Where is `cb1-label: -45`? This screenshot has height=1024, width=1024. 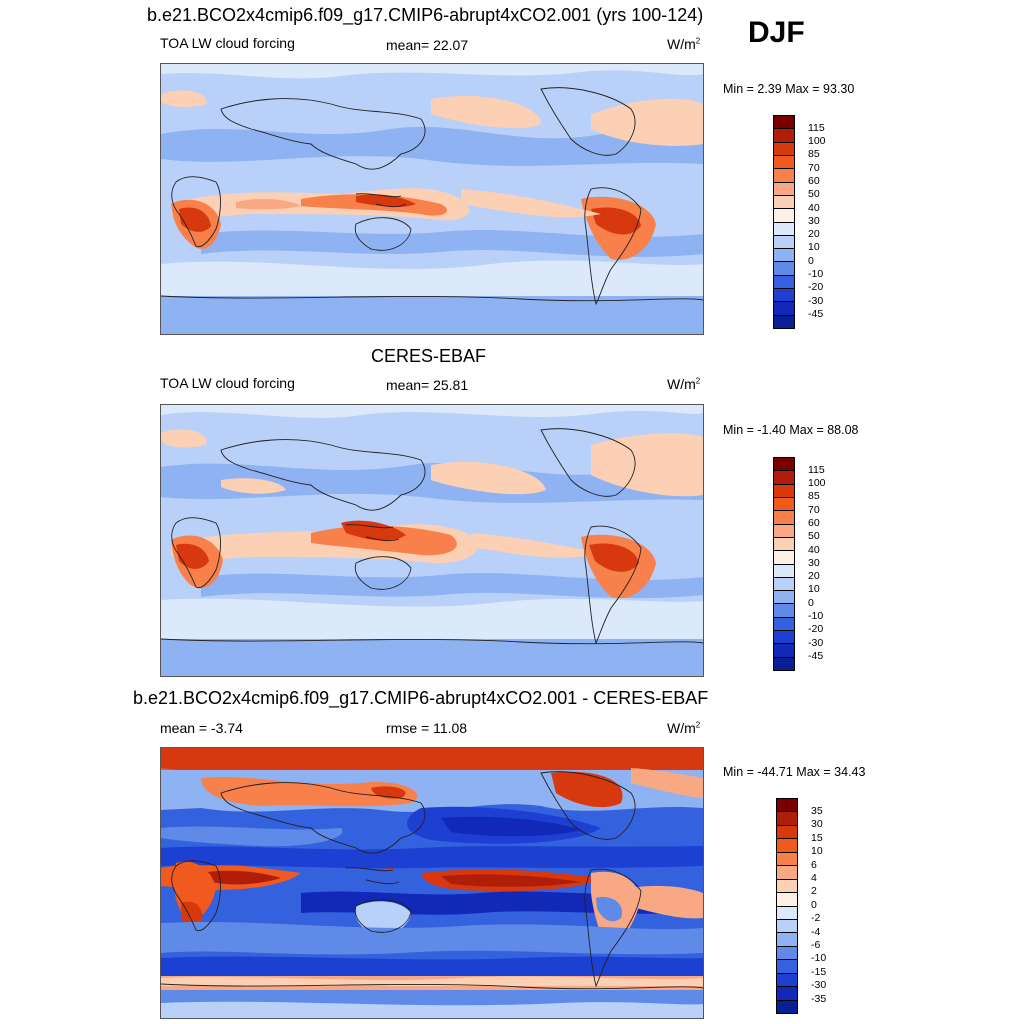 cb1-label: -45 is located at coordinates (816, 314).